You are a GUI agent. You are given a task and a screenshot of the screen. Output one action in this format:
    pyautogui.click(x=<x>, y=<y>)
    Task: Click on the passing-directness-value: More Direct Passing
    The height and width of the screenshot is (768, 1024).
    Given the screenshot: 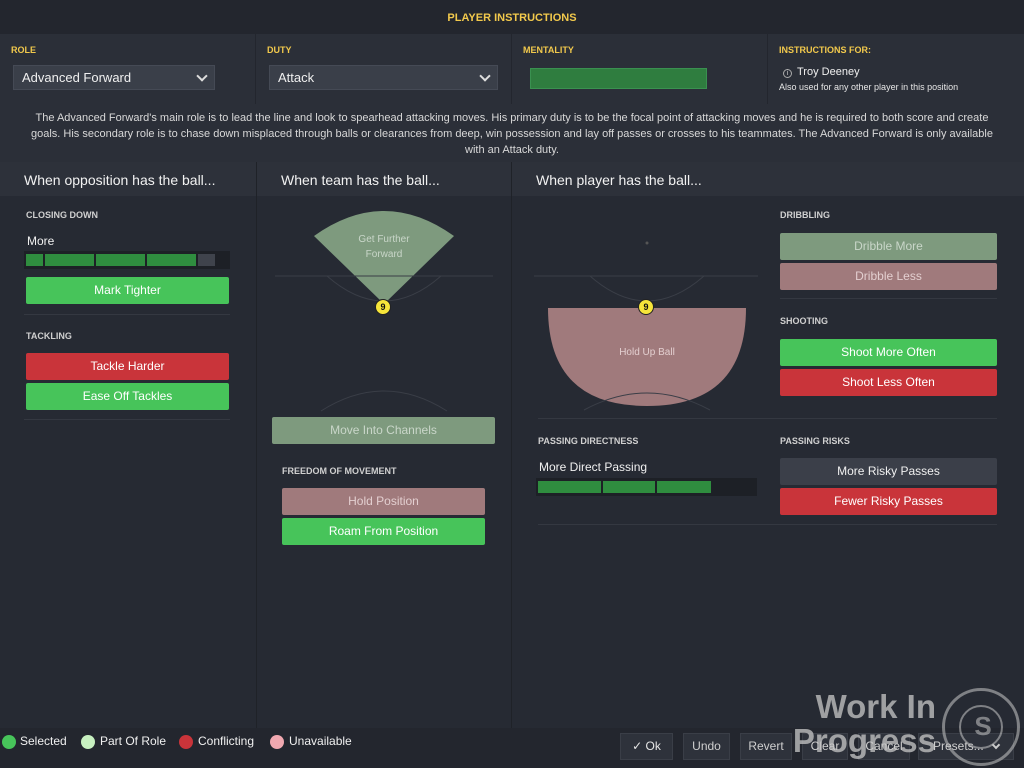 What is the action you would take?
    pyautogui.click(x=593, y=467)
    